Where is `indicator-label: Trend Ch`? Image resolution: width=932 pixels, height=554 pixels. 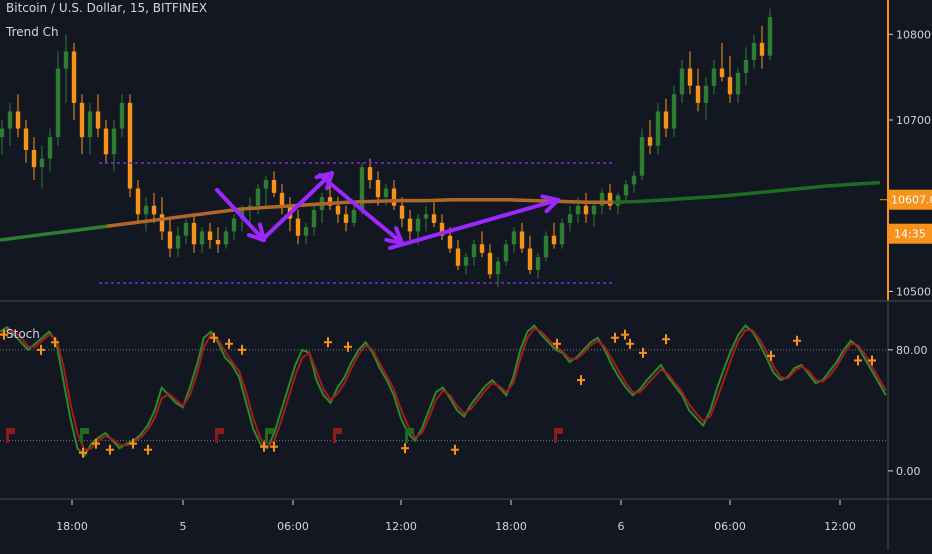 indicator-label: Trend Ch is located at coordinates (32, 32).